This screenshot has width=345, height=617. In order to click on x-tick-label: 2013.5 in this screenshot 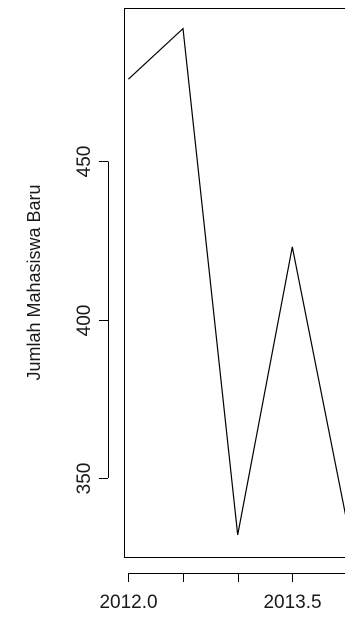, I will do `click(292, 602)`.